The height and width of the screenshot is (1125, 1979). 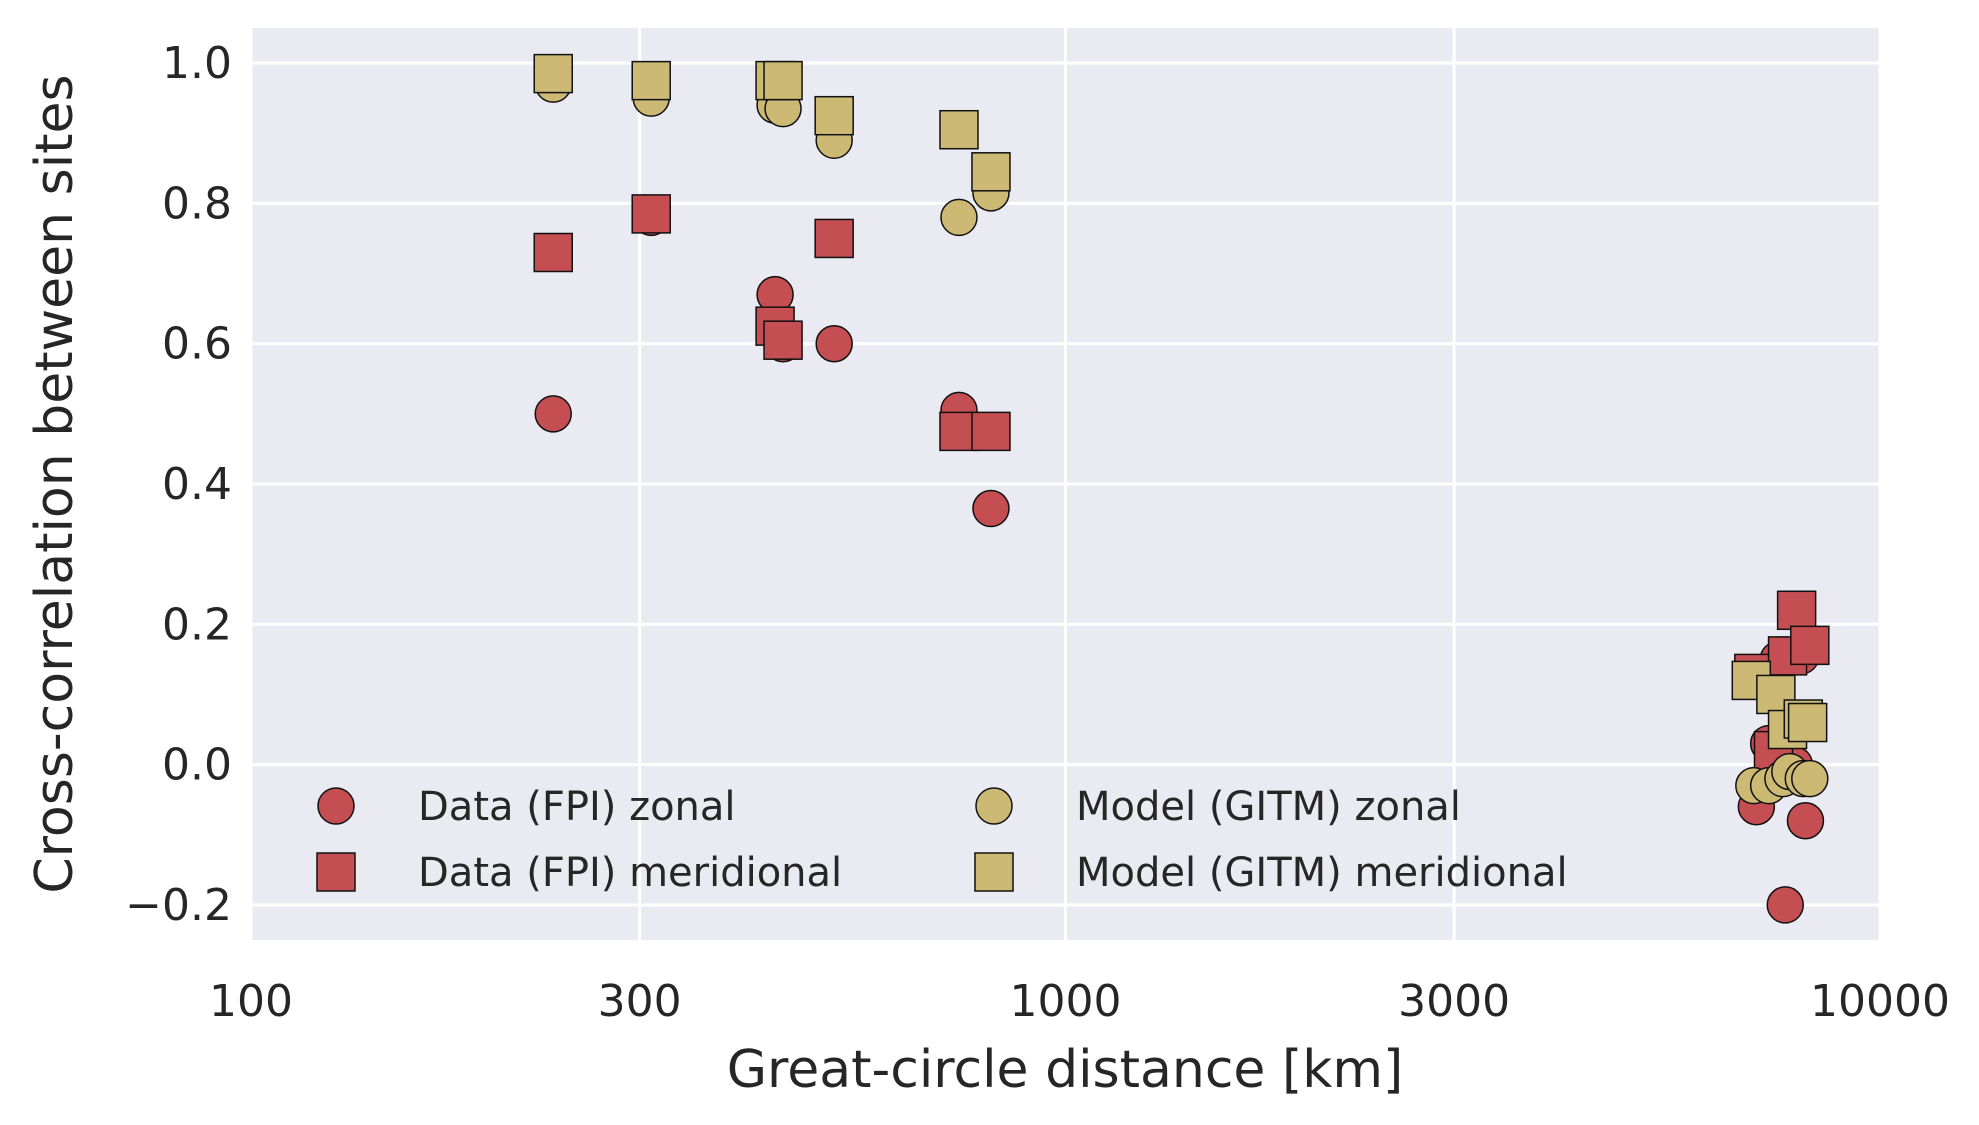 I want to click on y-tick-label: 1.0, so click(x=197, y=63).